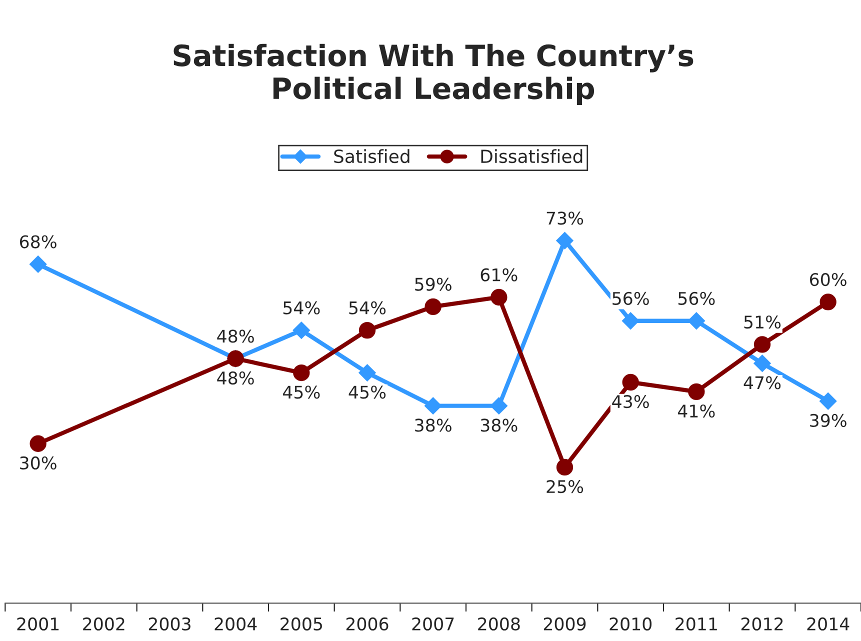 The image size is (861, 641). Describe the element at coordinates (235, 624) in the screenshot. I see `x-tick-label: 2004` at that location.